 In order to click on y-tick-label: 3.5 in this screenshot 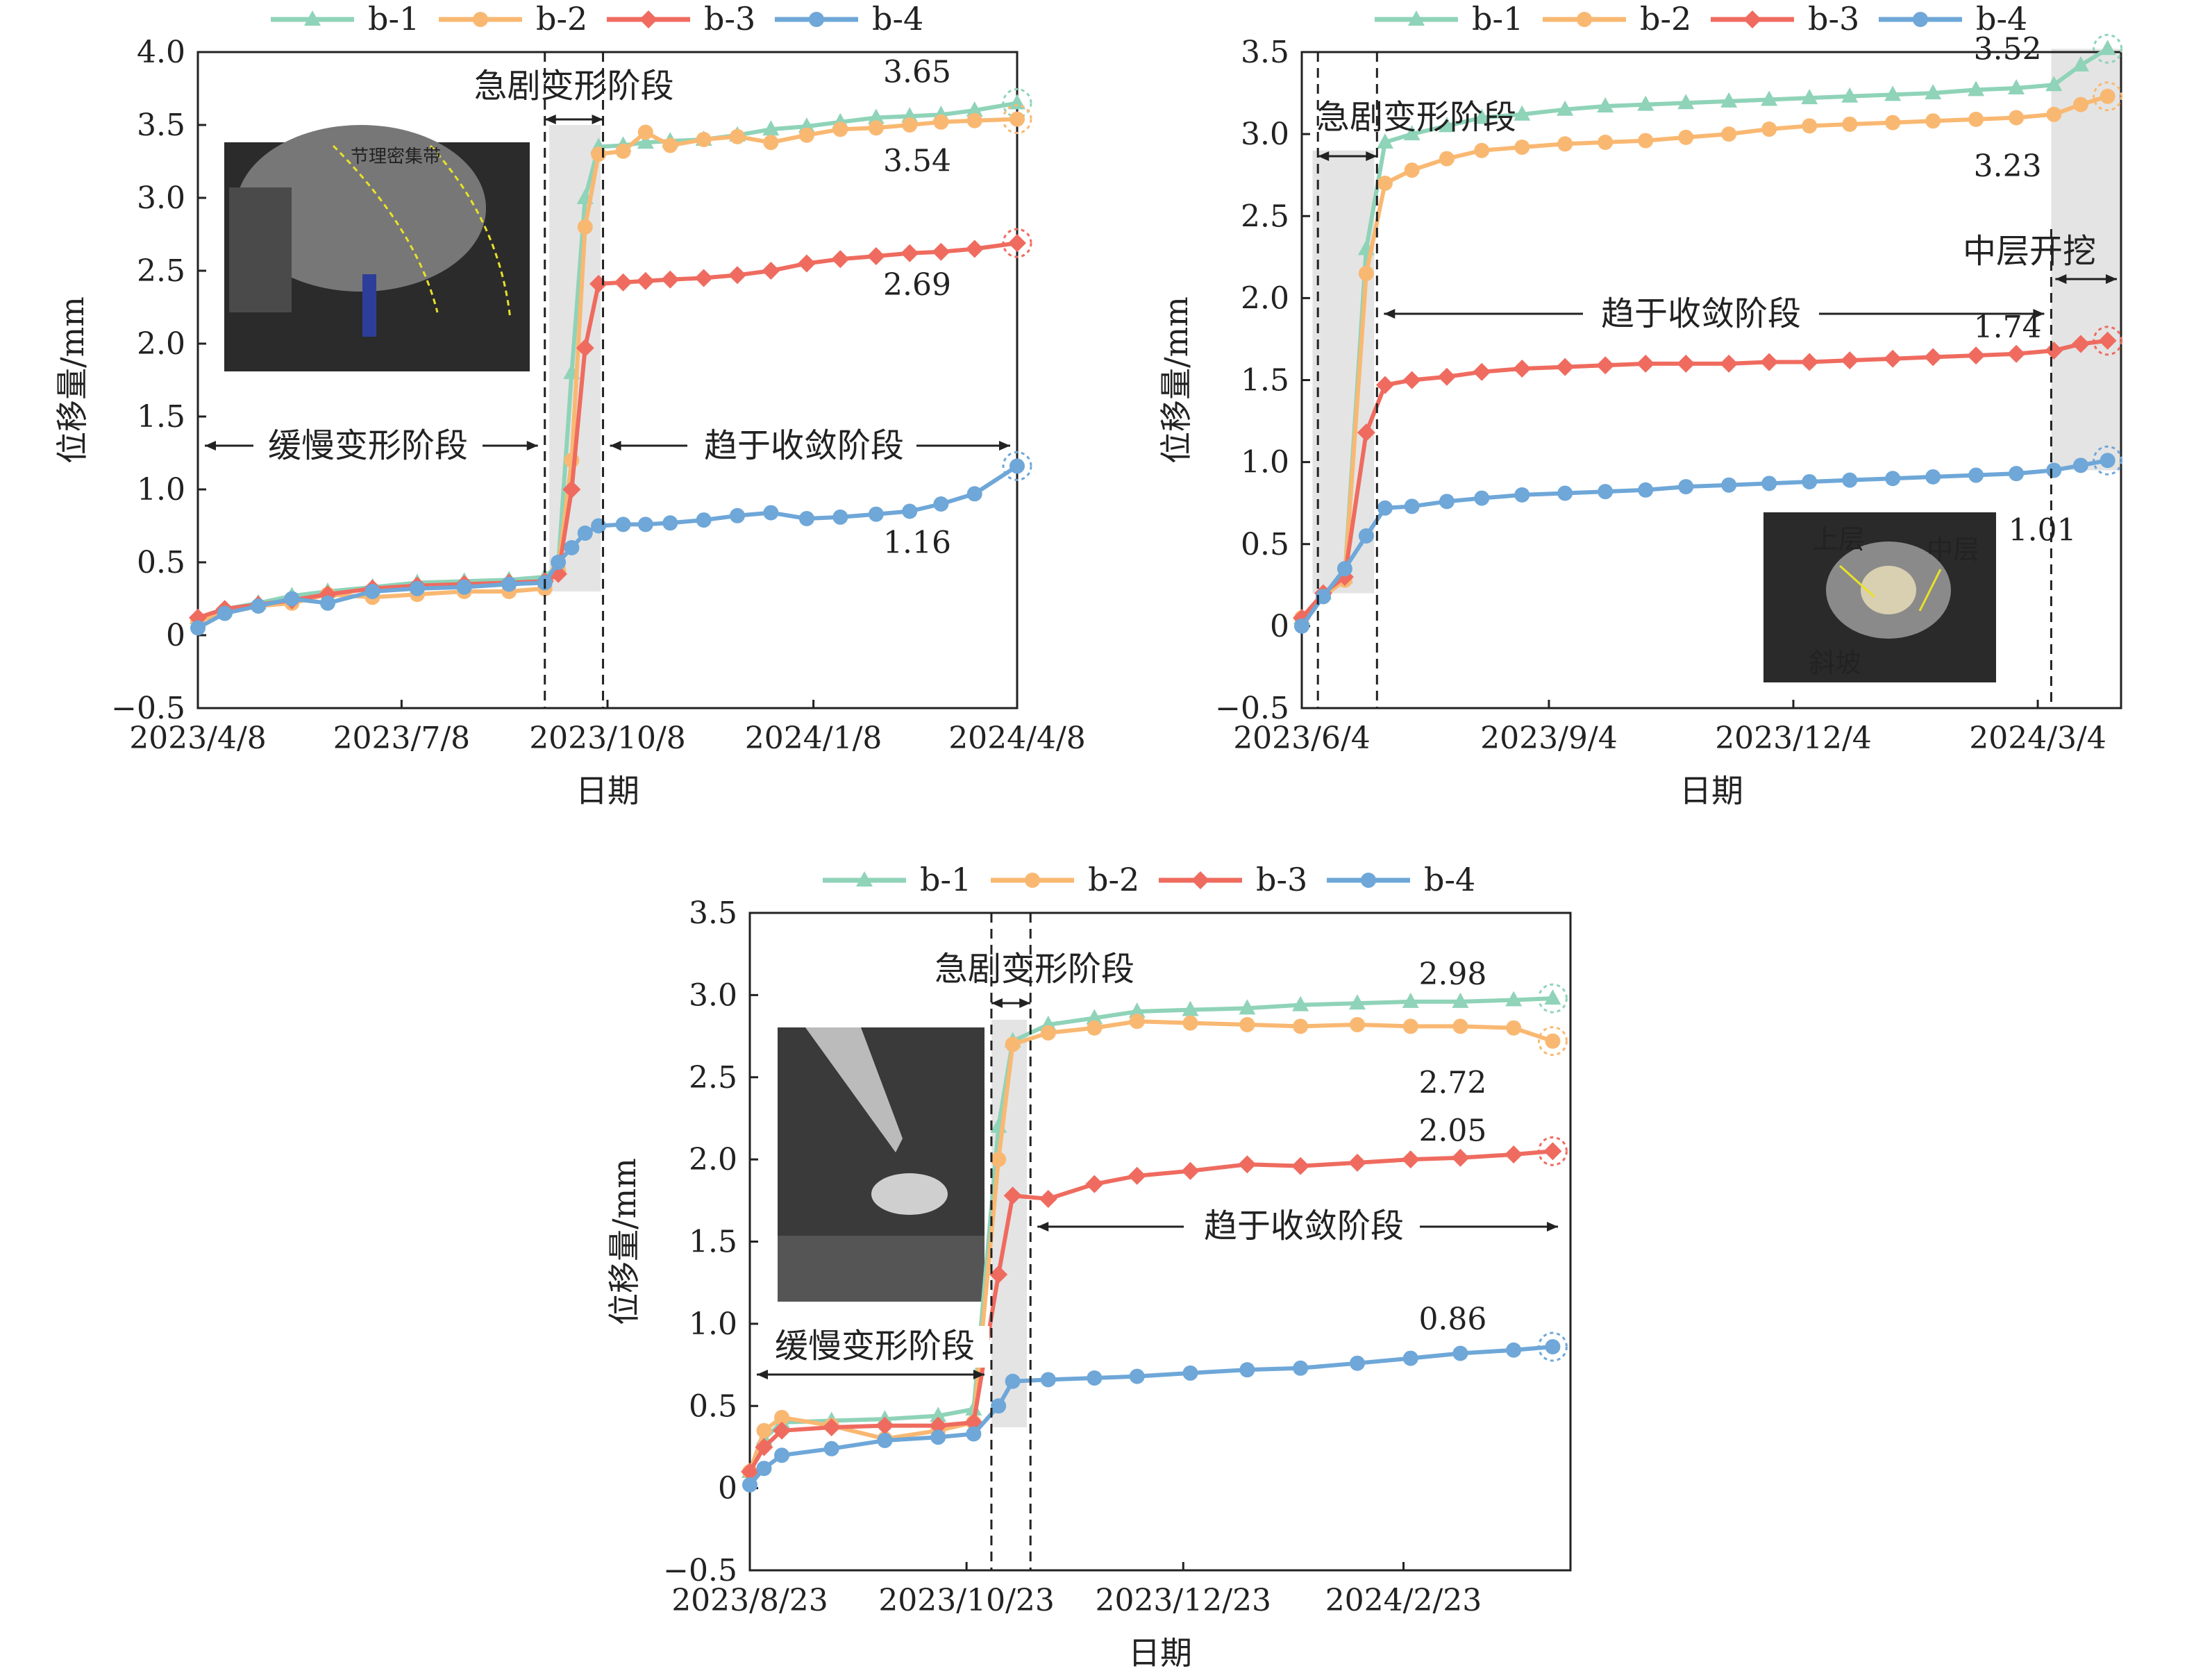, I will do `click(1265, 52)`.